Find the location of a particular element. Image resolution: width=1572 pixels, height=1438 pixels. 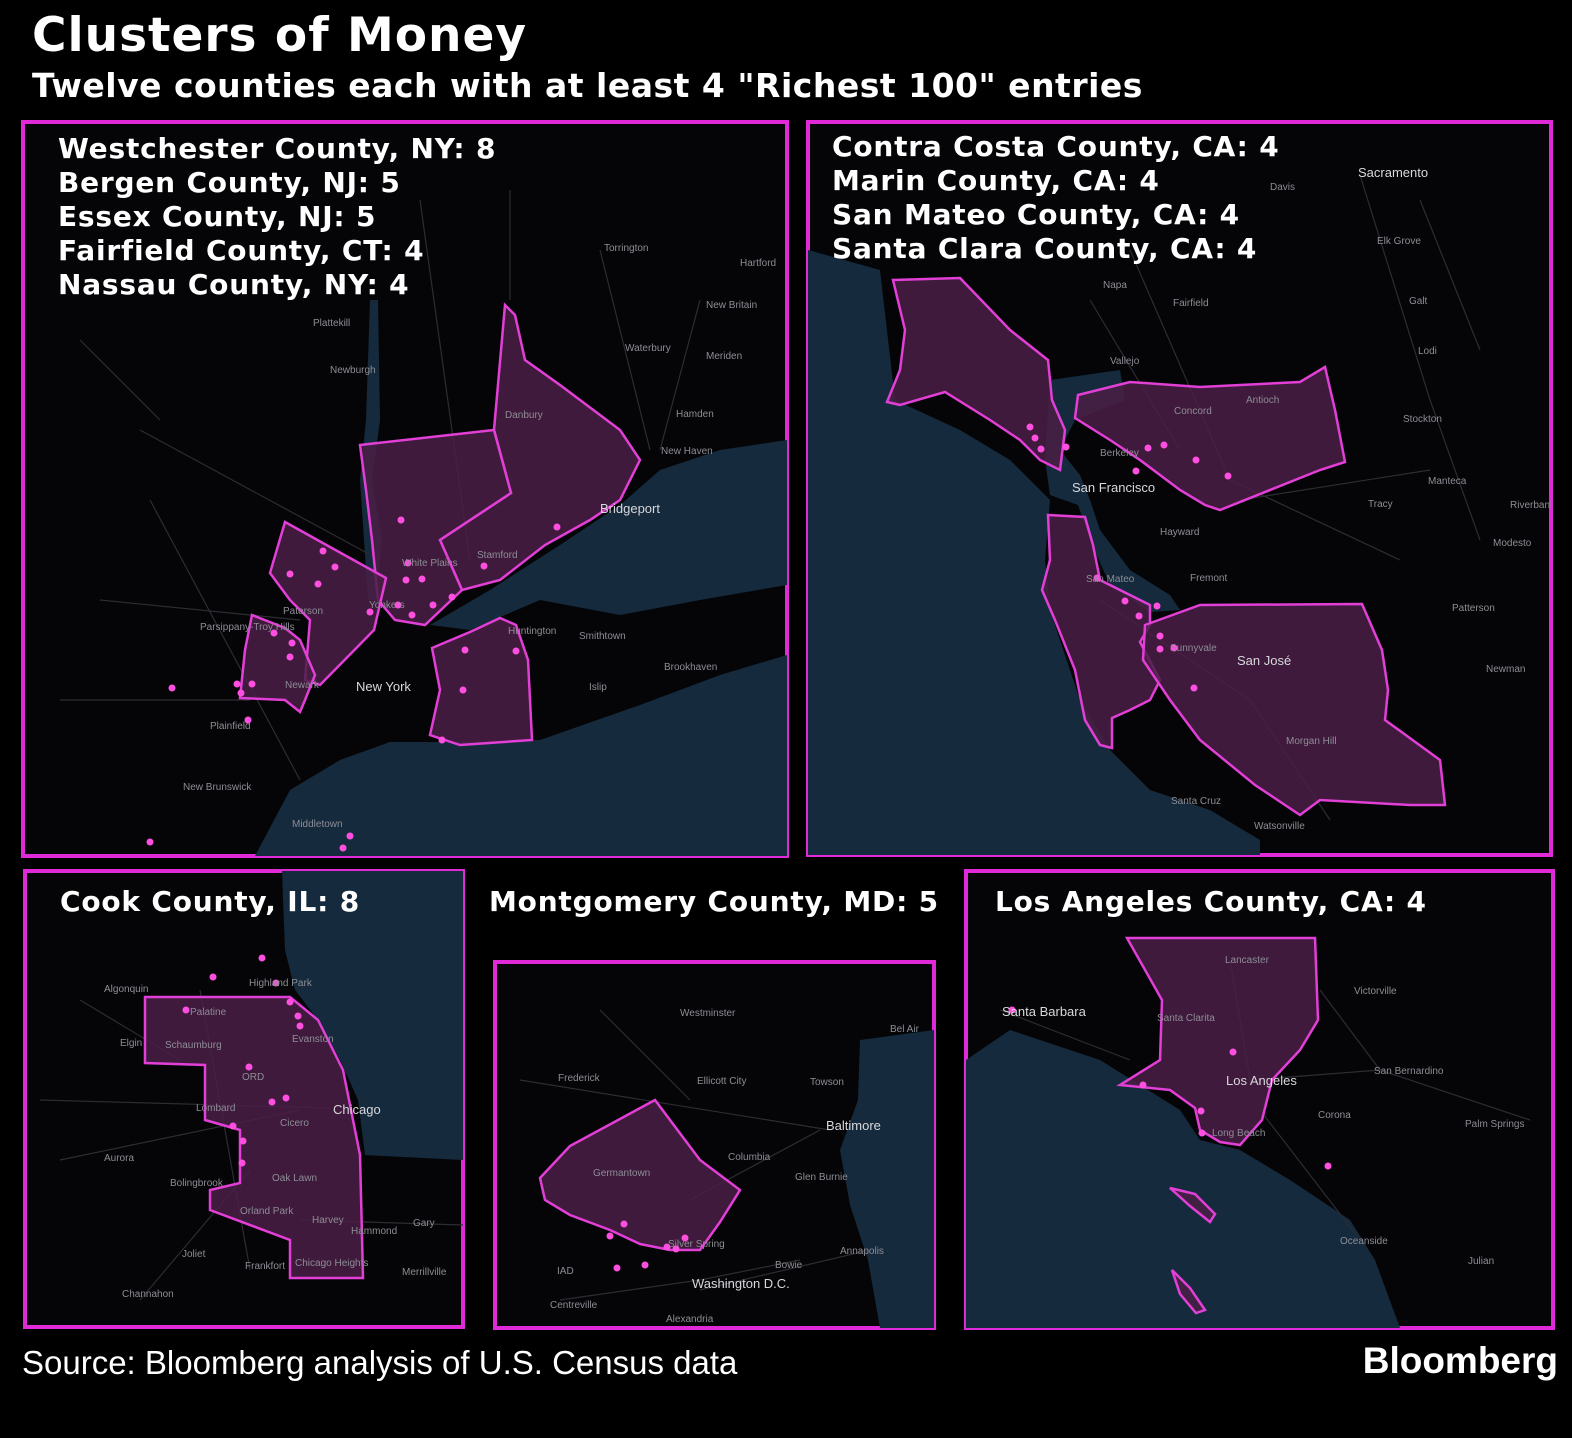

county-count-label: Contra Costa County, CA: 4 is located at coordinates (1056, 146).